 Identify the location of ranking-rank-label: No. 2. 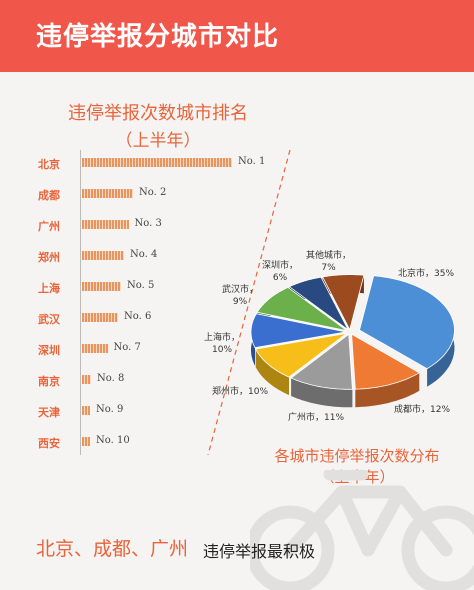
(153, 192).